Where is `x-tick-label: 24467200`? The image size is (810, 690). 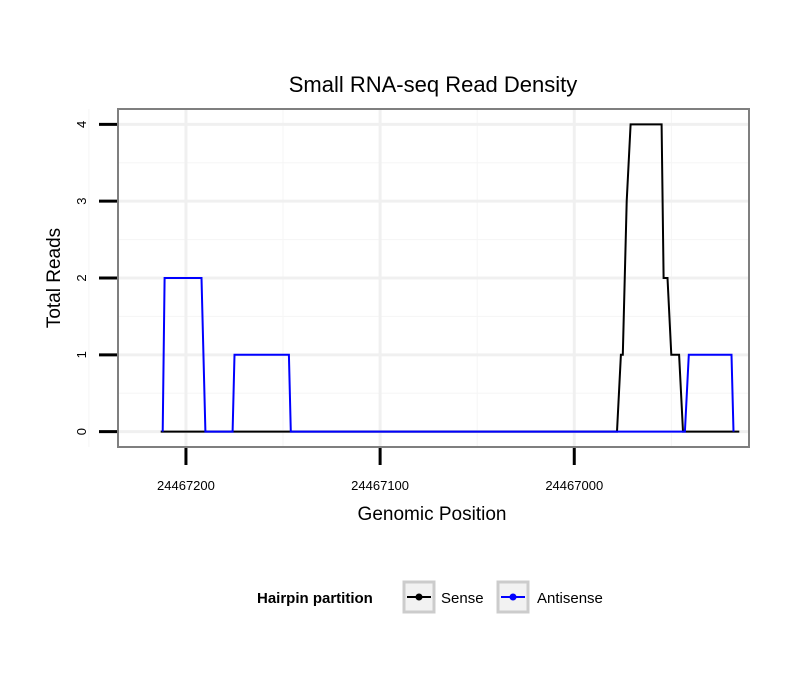 x-tick-label: 24467200 is located at coordinates (186, 485).